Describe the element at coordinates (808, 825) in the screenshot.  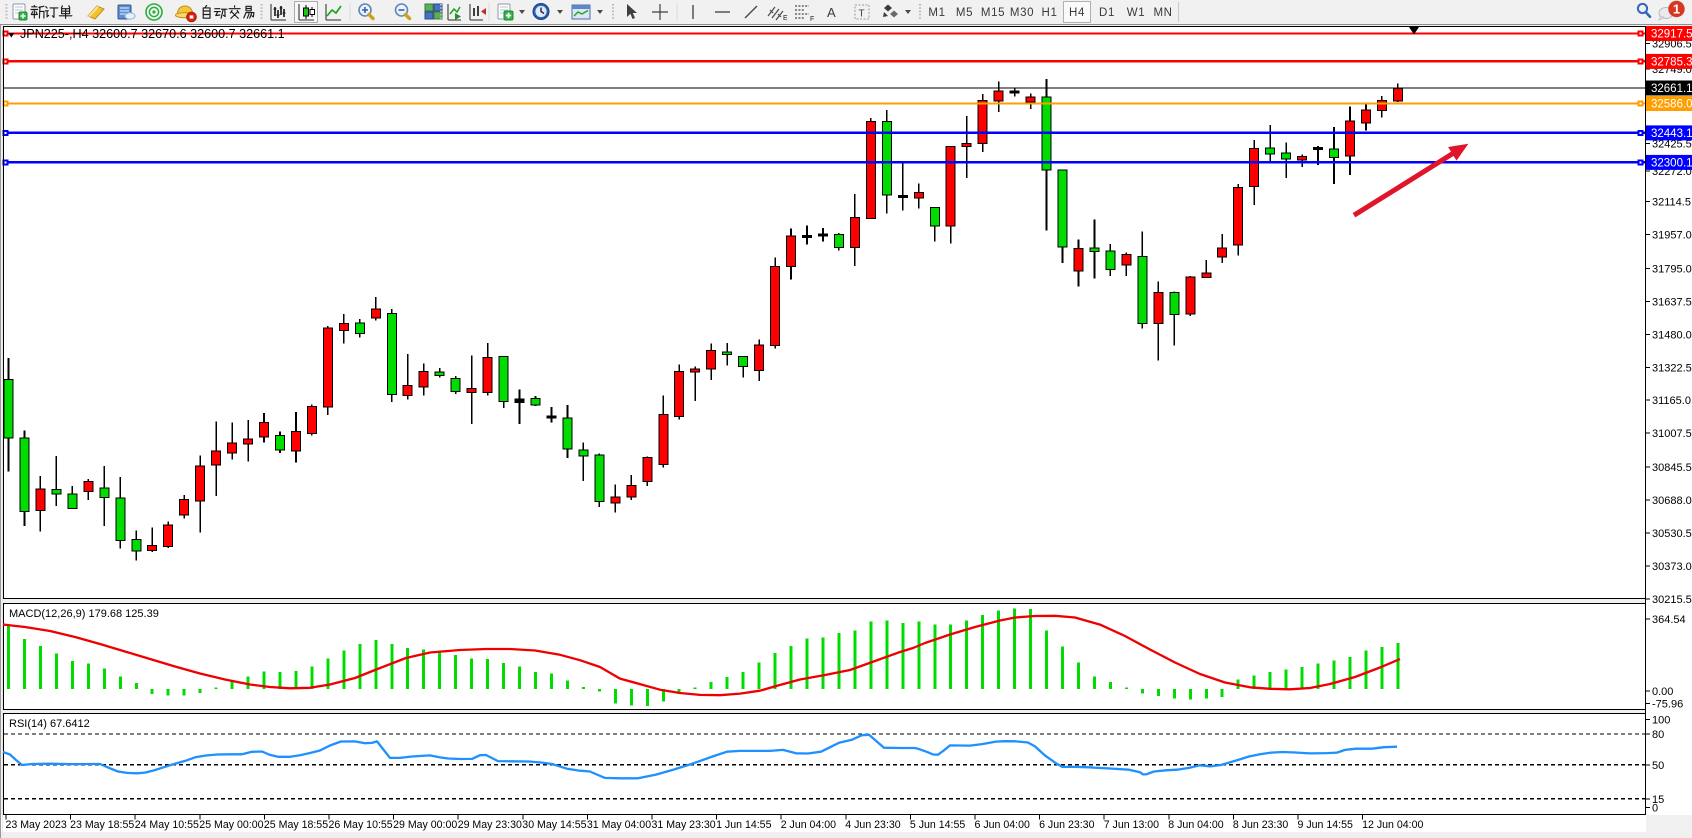
I see `svg-text: 2 Jun 04:00` at that location.